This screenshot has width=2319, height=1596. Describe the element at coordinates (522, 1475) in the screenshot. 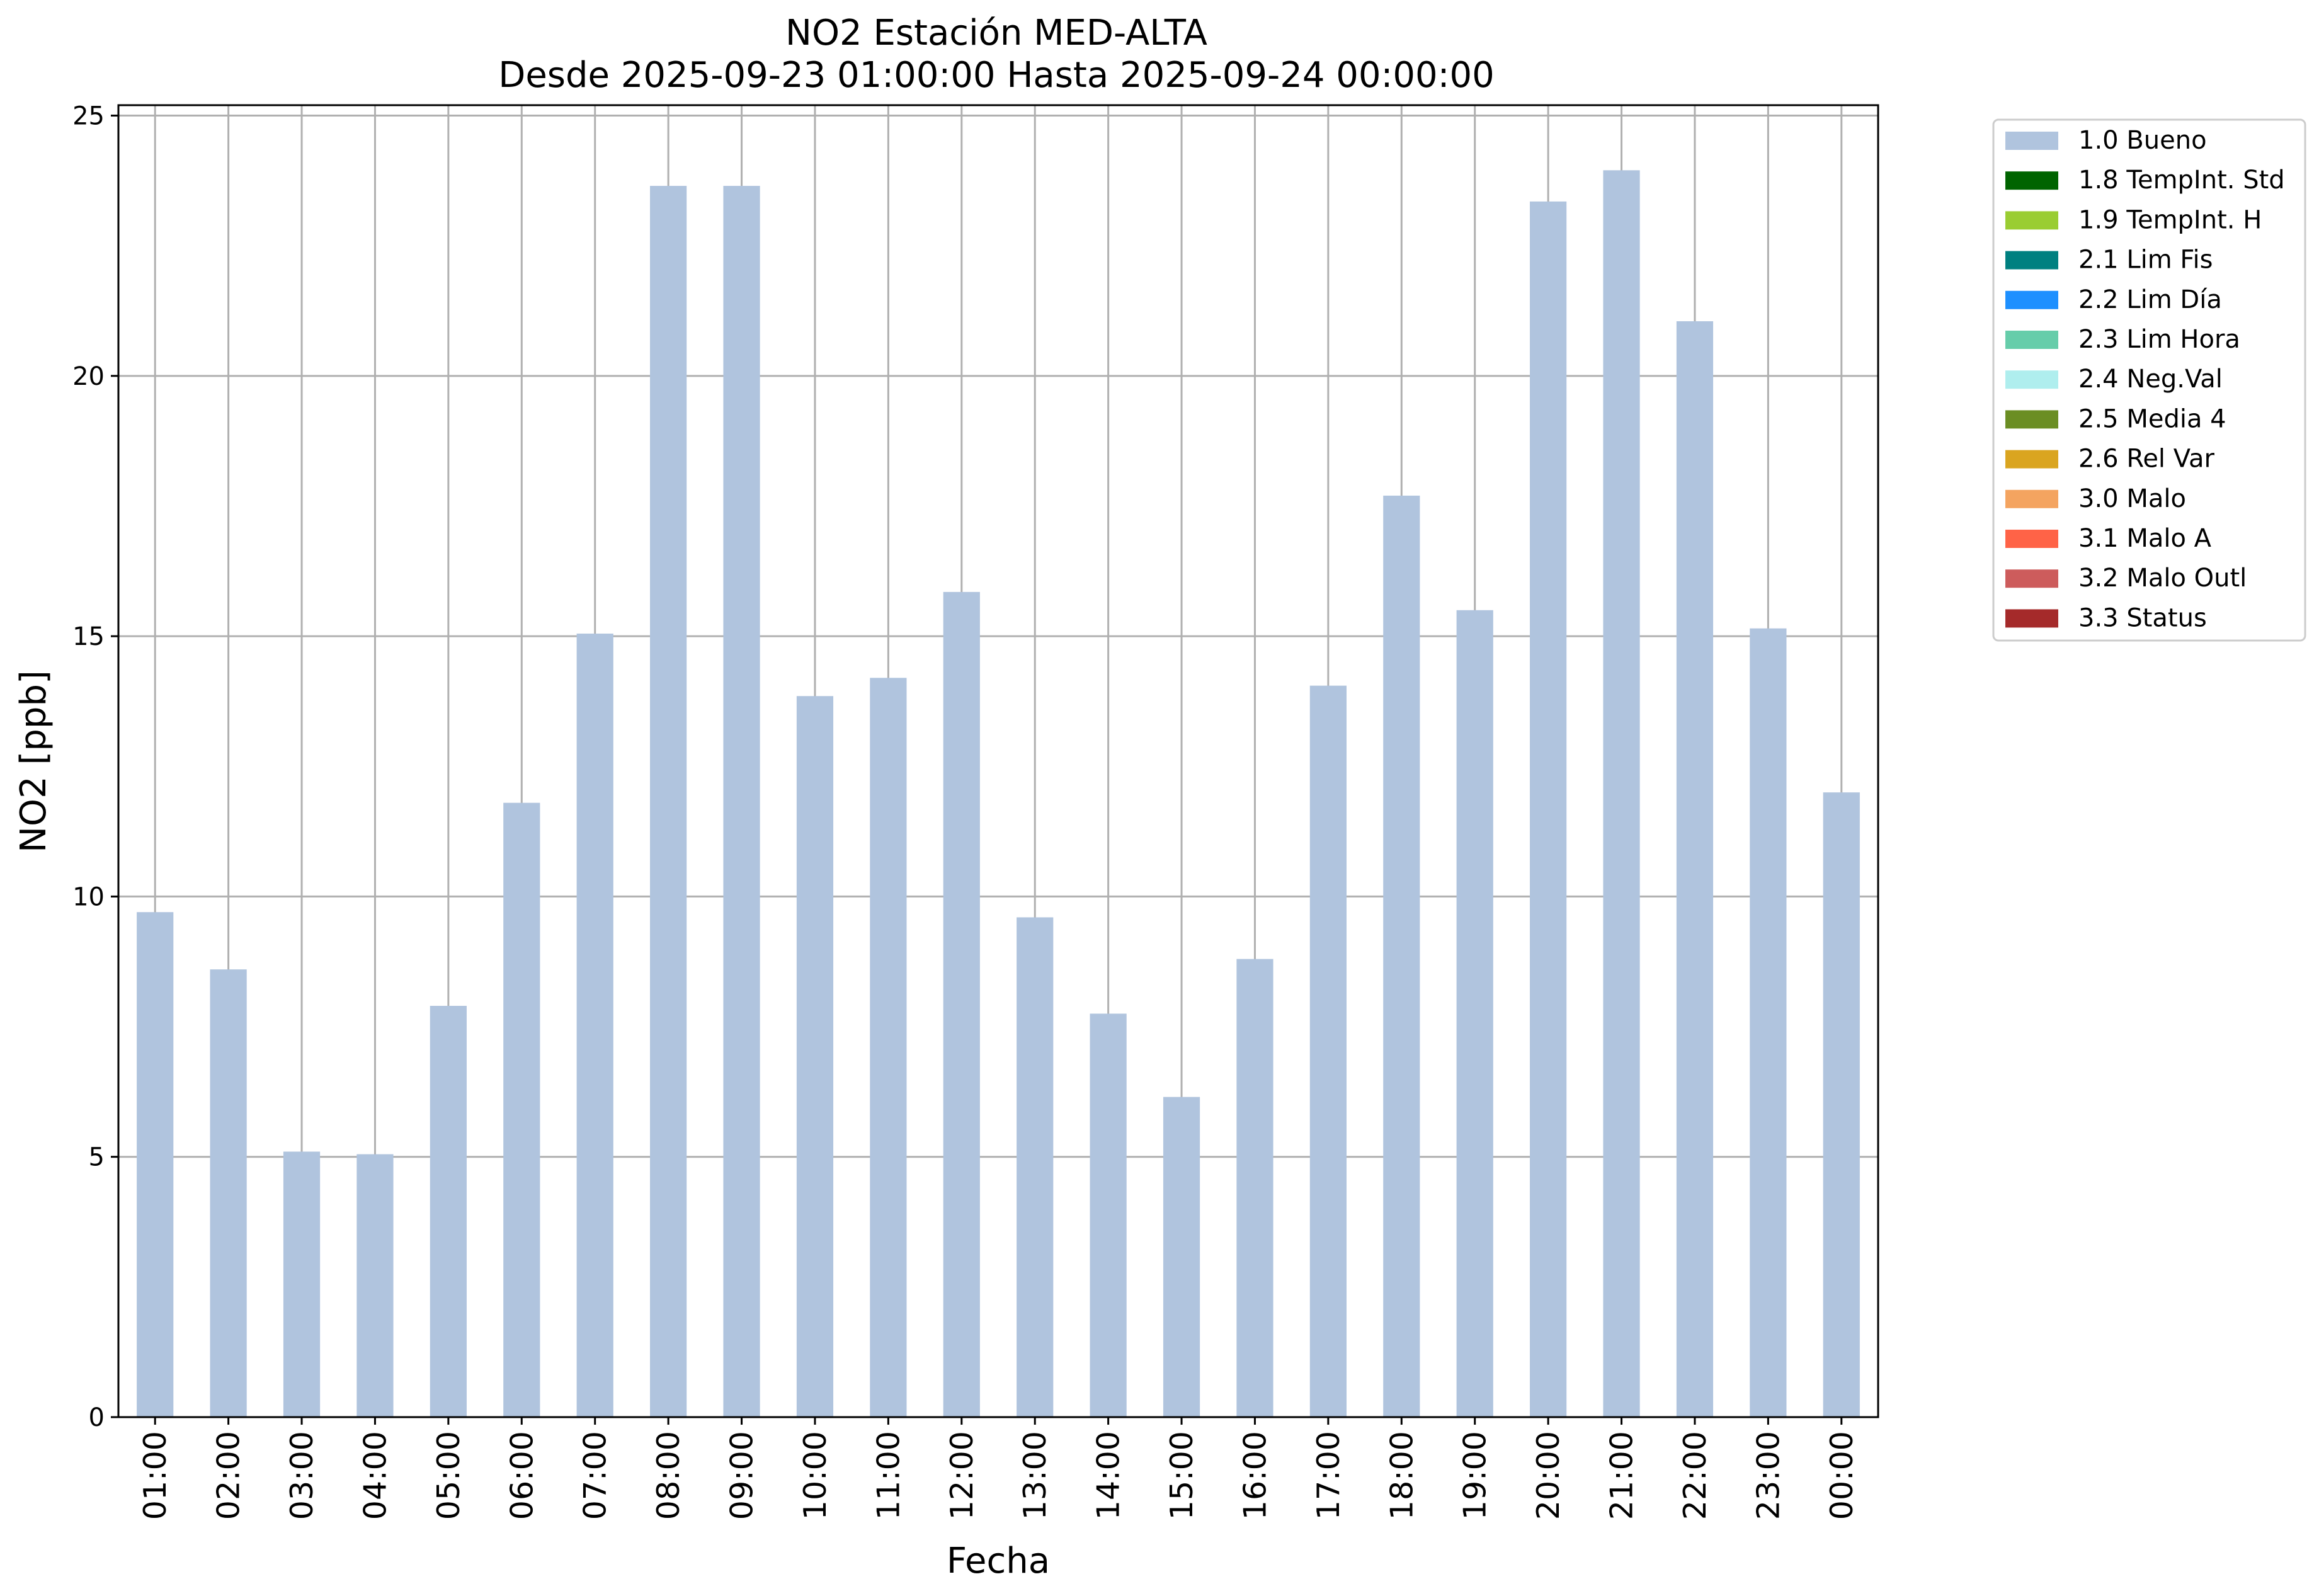

I see `x-tick-label: 06:00` at that location.